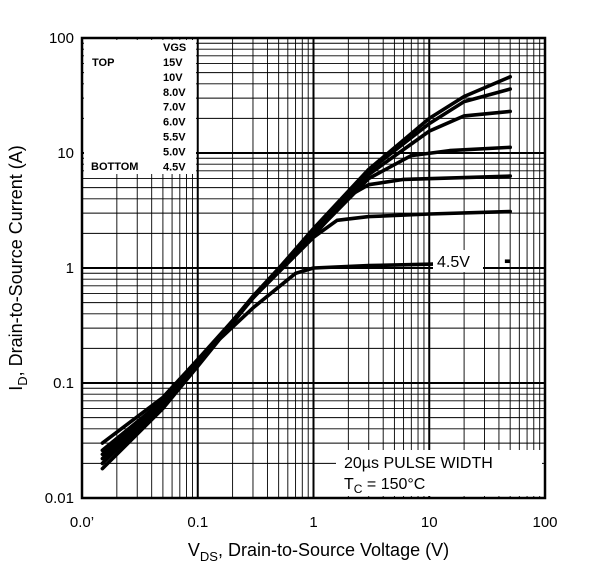  What do you see at coordinates (59, 498) in the screenshot?
I see `y-tick-label: 0.01` at bounding box center [59, 498].